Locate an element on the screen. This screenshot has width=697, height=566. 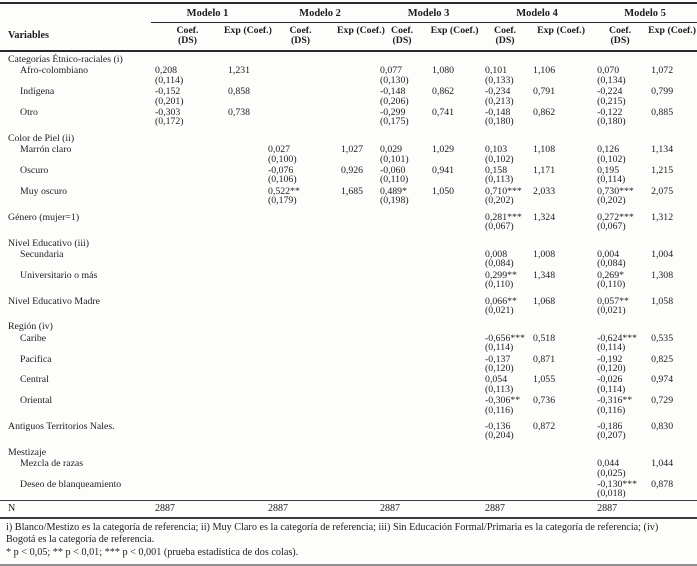
exp-cell: 1,068 is located at coordinates (561, 304).